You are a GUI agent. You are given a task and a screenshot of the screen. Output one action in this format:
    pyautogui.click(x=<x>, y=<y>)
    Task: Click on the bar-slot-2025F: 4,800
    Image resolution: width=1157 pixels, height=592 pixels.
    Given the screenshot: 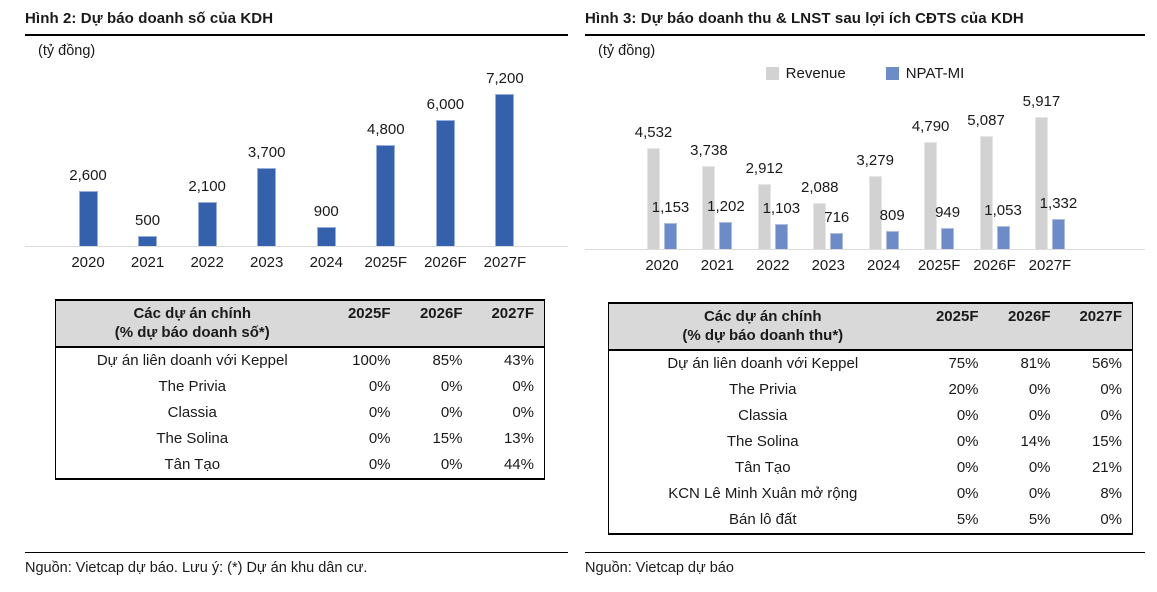 What is the action you would take?
    pyautogui.click(x=386, y=184)
    